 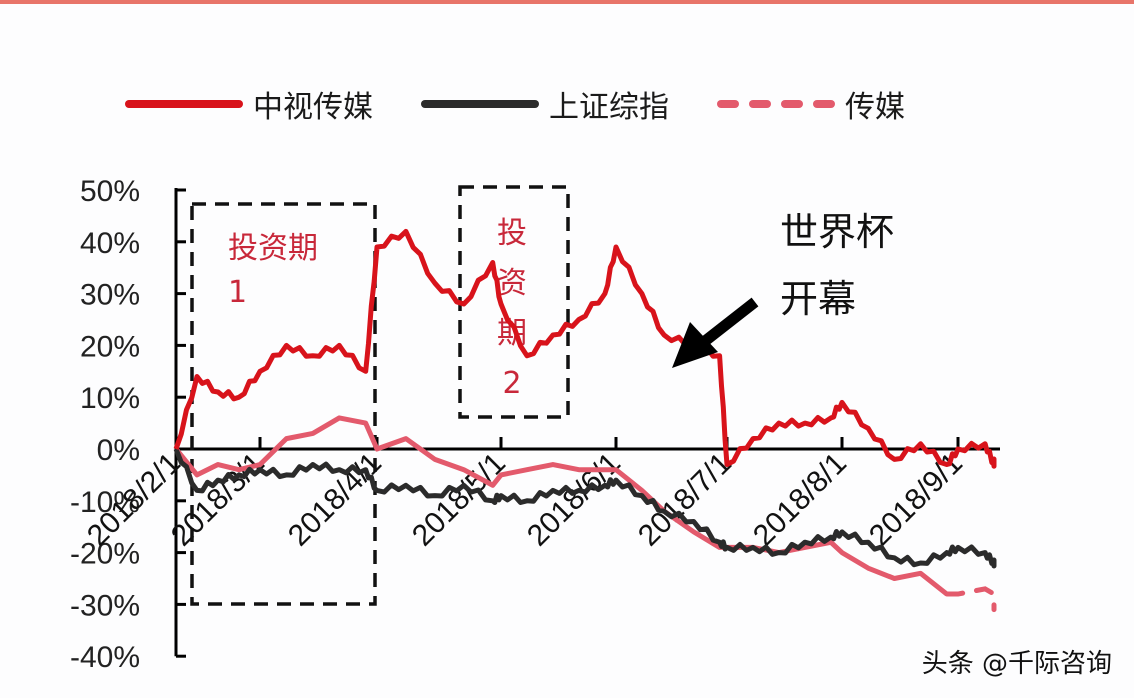 I want to click on y-tick-label: -30%, so click(x=105, y=605).